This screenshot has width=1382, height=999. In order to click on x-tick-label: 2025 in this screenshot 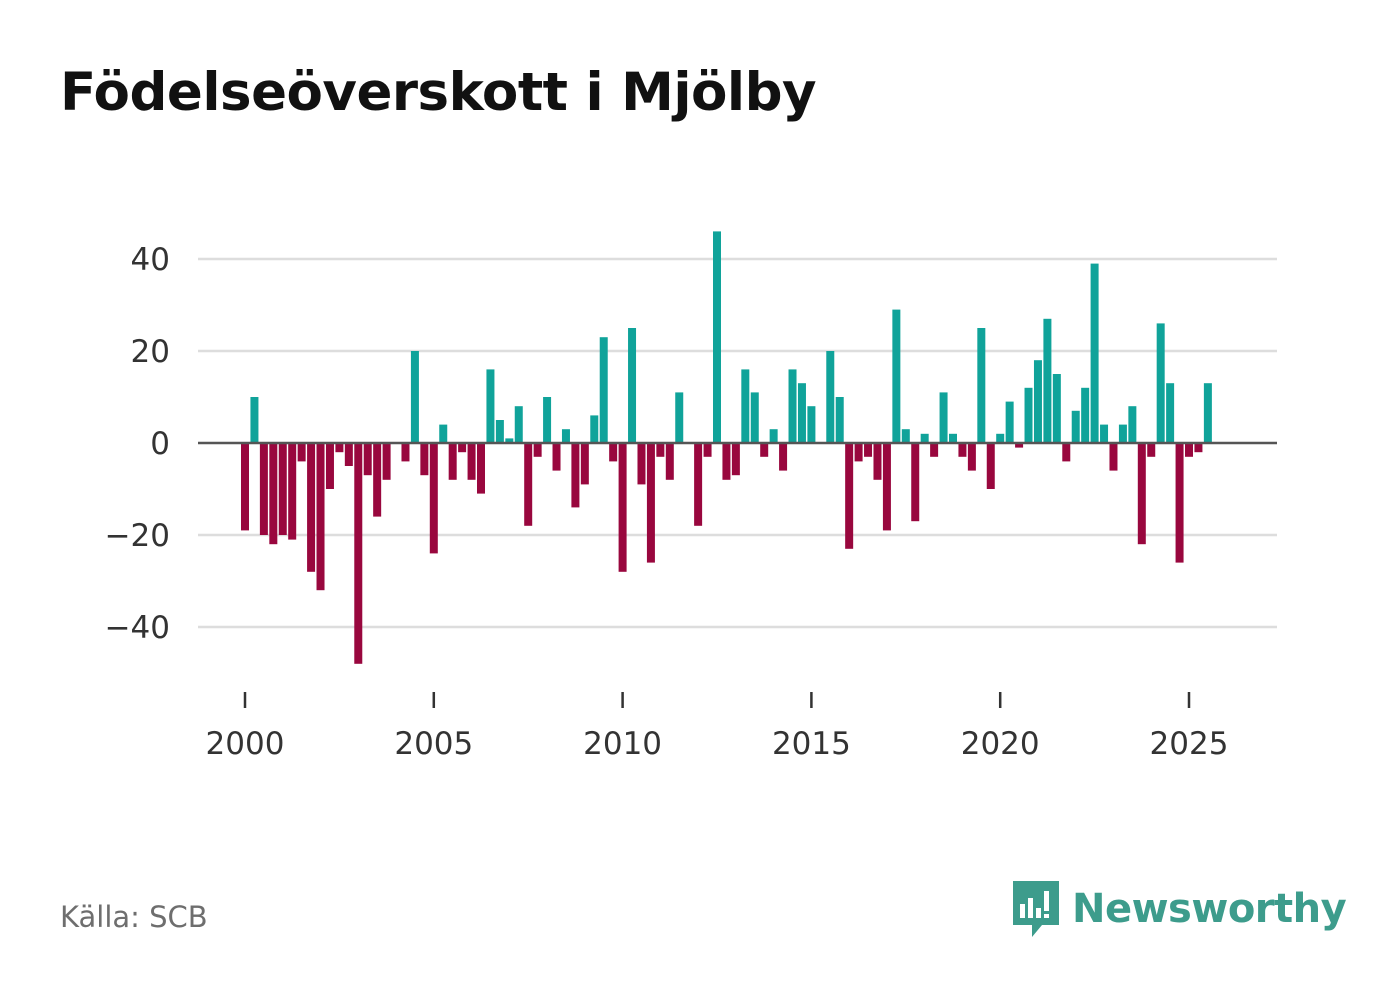, I will do `click(1189, 744)`.